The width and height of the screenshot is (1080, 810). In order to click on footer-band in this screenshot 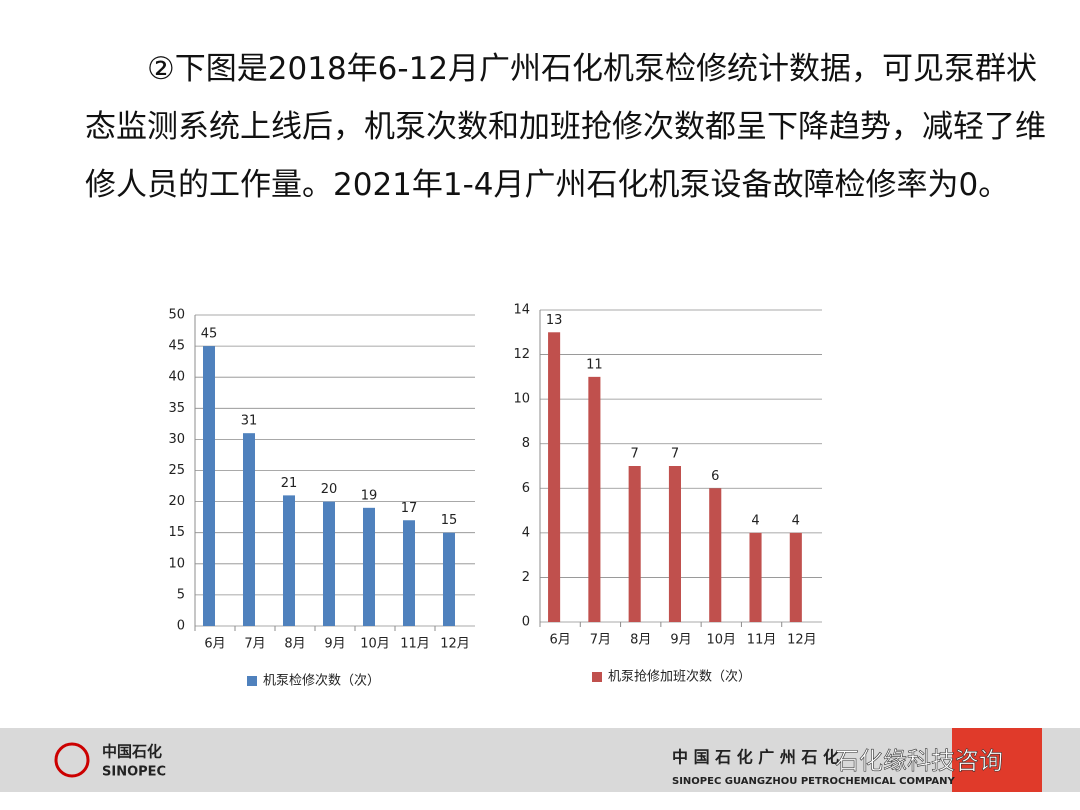, I will do `click(540, 760)`.